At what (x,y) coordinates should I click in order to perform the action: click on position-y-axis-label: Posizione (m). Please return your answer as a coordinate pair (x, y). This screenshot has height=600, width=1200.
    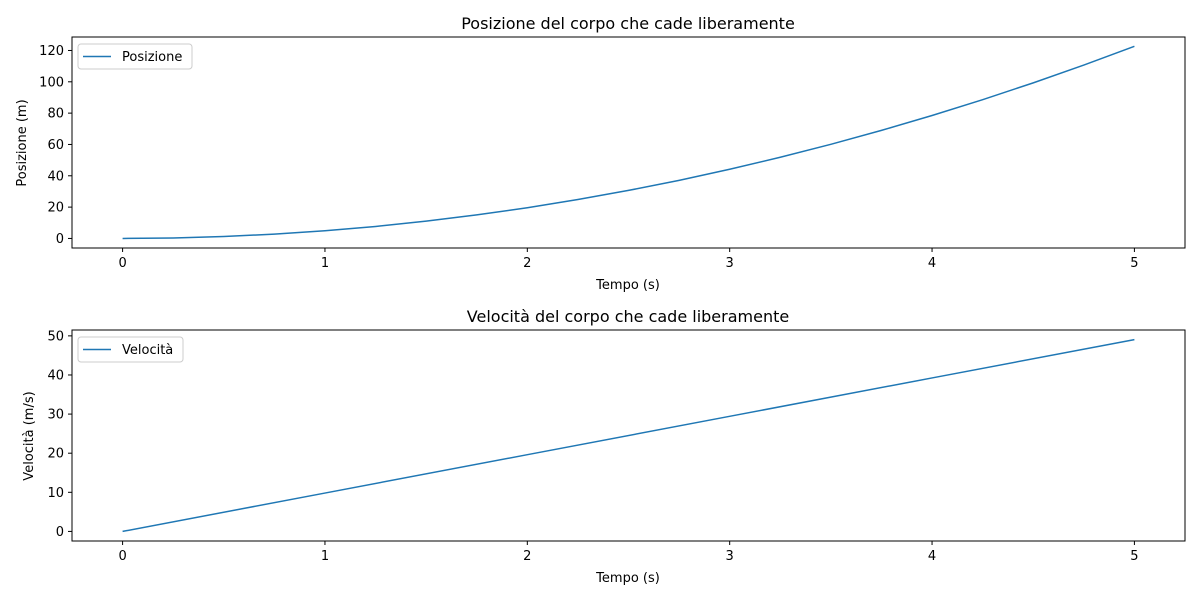
    Looking at the image, I should click on (22, 142).